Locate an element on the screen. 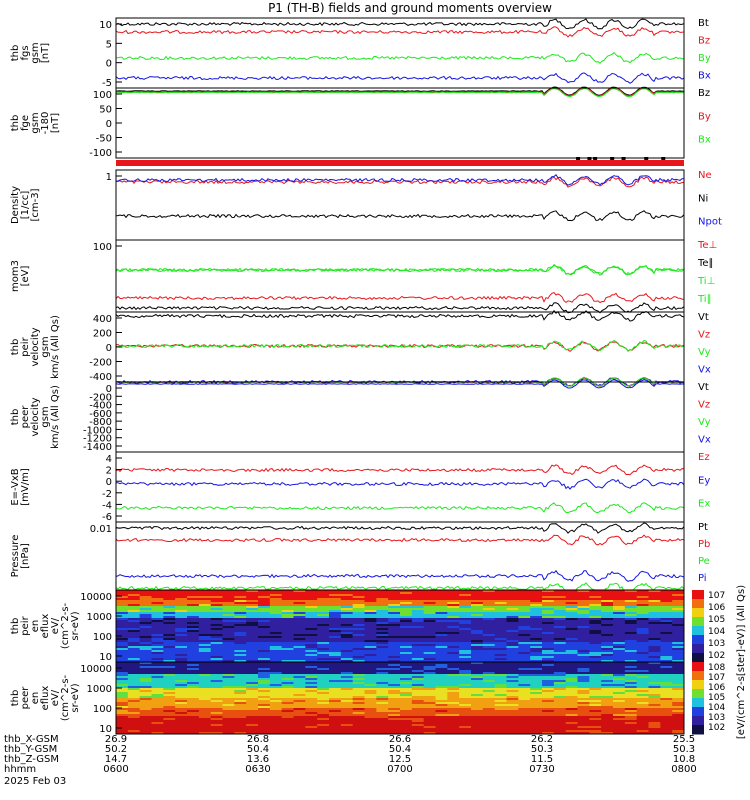  p6-ytick-4: -800 is located at coordinates (100, 422).